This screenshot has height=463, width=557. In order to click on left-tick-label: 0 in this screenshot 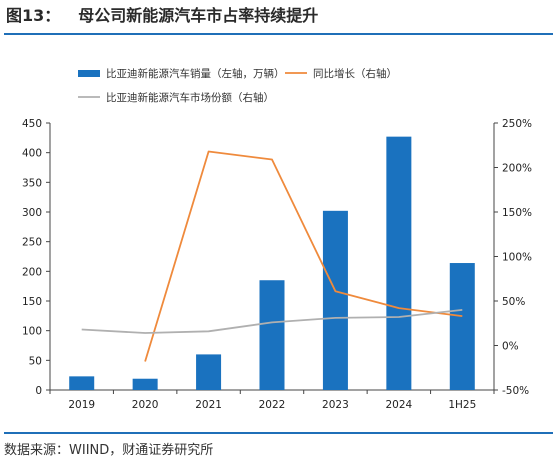, I will do `click(38, 391)`.